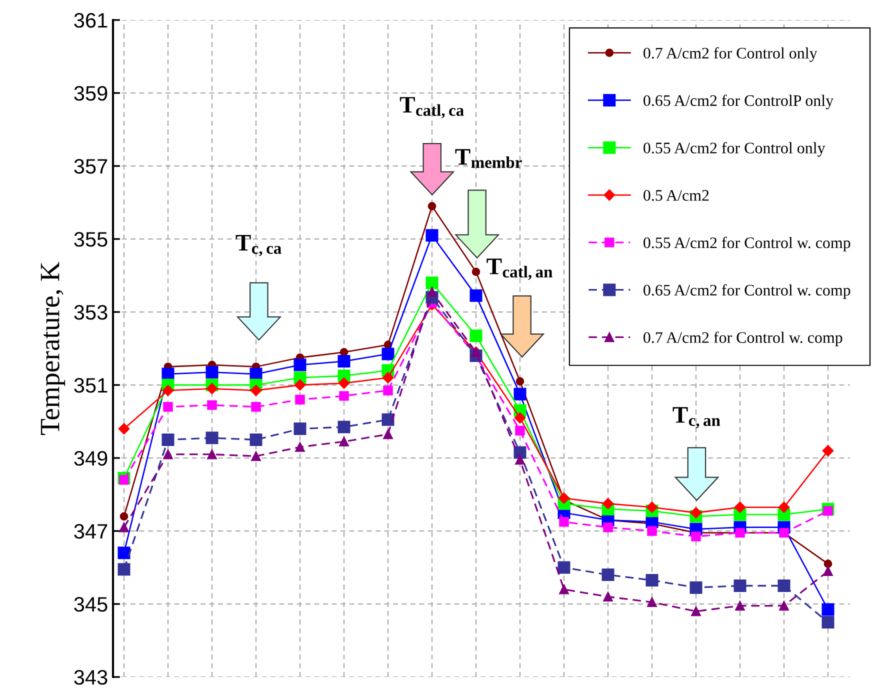  What do you see at coordinates (91, 604) in the screenshot?
I see `y-tick-label: 345` at bounding box center [91, 604].